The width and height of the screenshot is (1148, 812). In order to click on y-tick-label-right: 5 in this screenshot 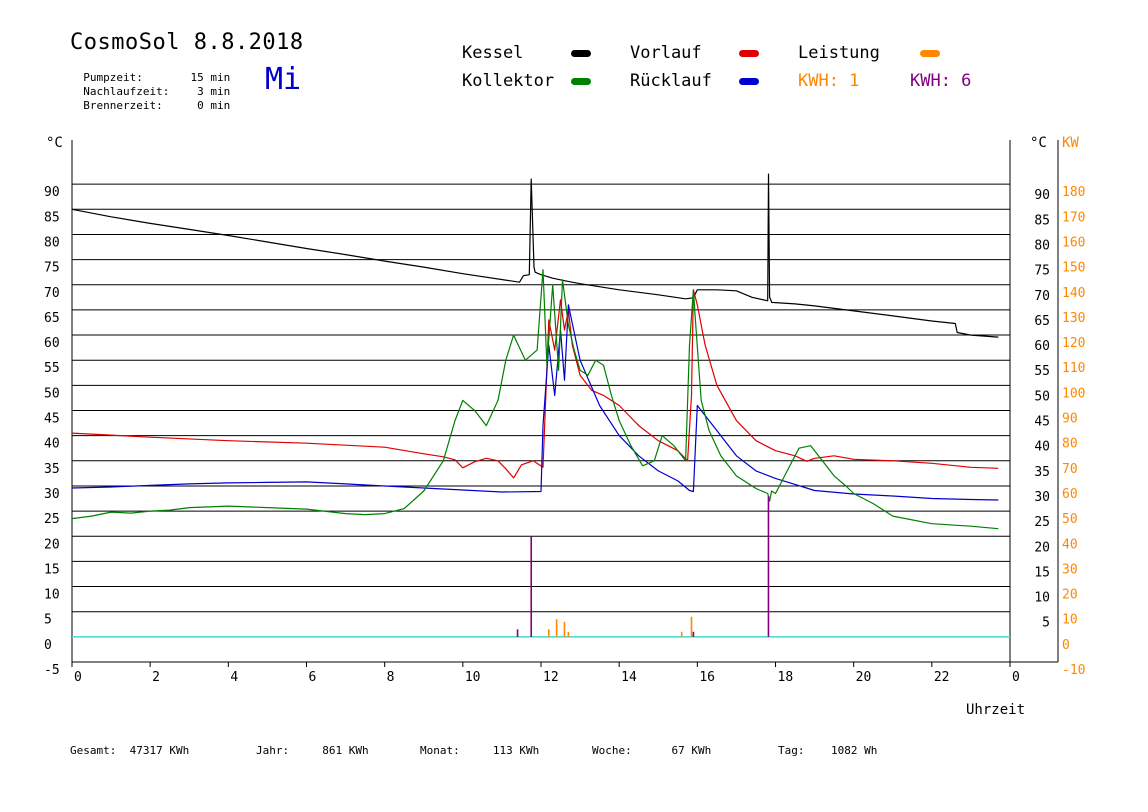, I will do `click(1046, 623)`.